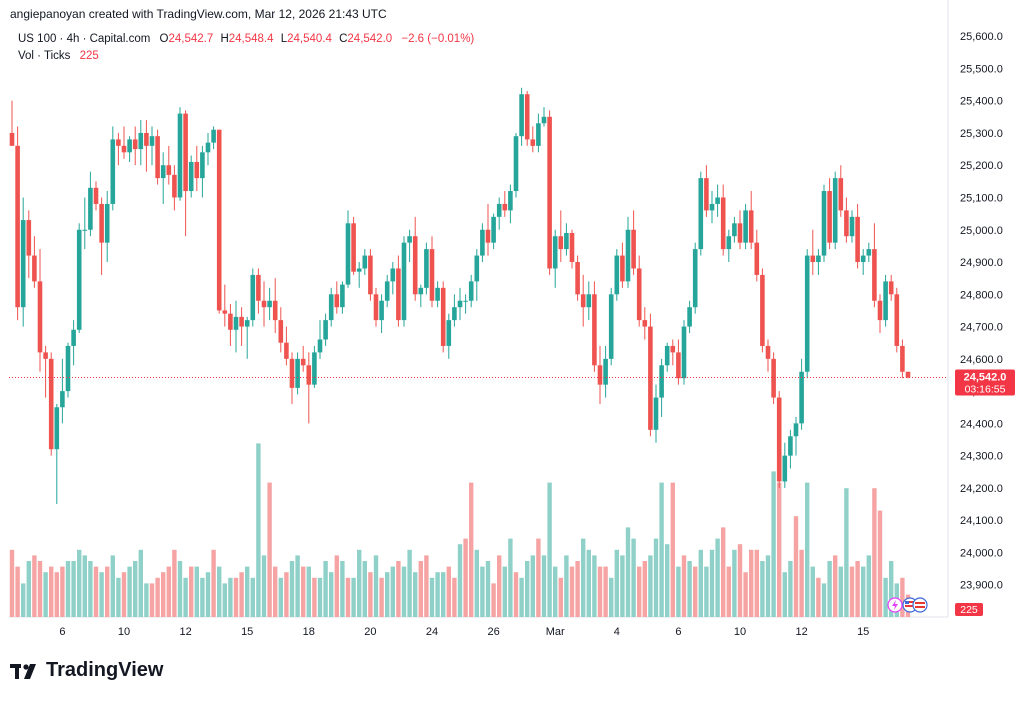 Image resolution: width=1024 pixels, height=704 pixels. What do you see at coordinates (309, 632) in the screenshot?
I see `x-tick-label: 18` at bounding box center [309, 632].